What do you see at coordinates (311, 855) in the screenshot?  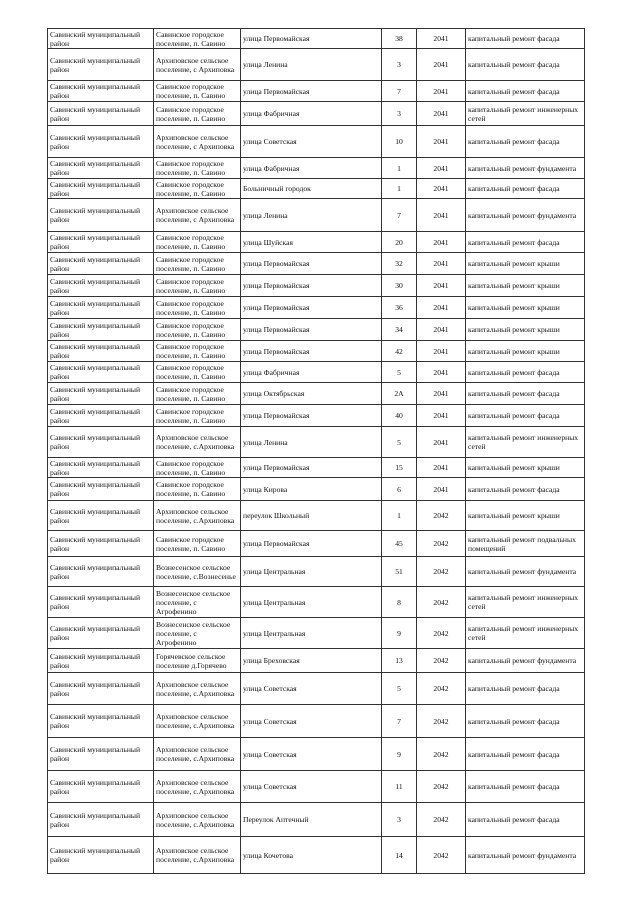 I see `cell-street: улица Кочетова` at bounding box center [311, 855].